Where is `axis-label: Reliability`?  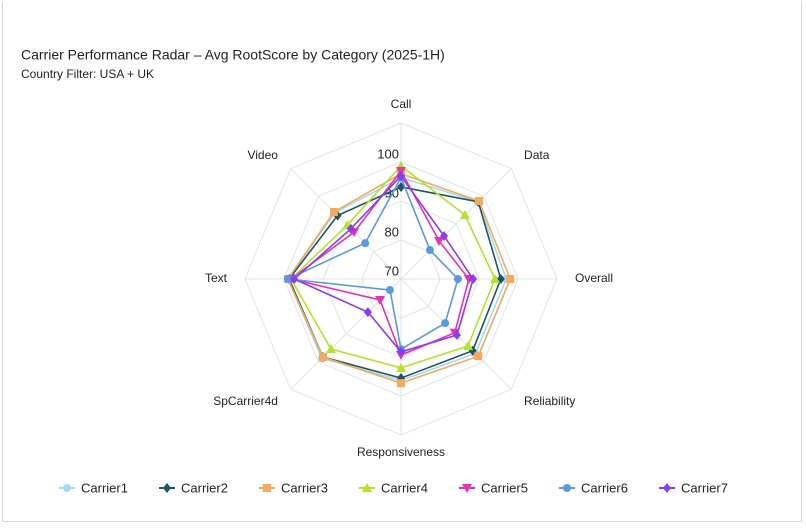 axis-label: Reliability is located at coordinates (549, 401).